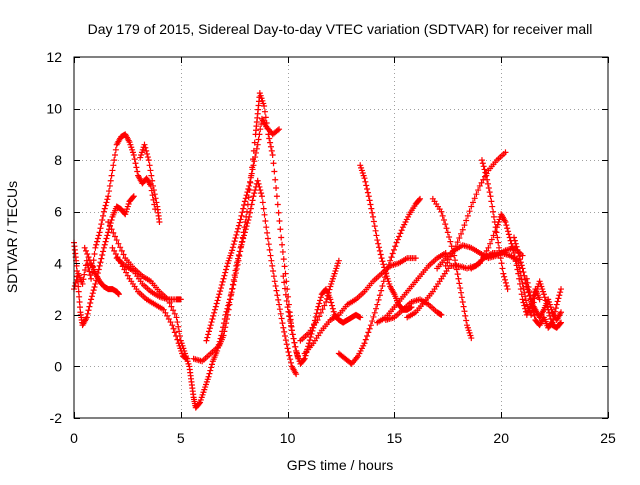 This screenshot has height=485, width=640. Describe the element at coordinates (340, 465) in the screenshot. I see `x-axis-label: GPS time / hours` at that location.